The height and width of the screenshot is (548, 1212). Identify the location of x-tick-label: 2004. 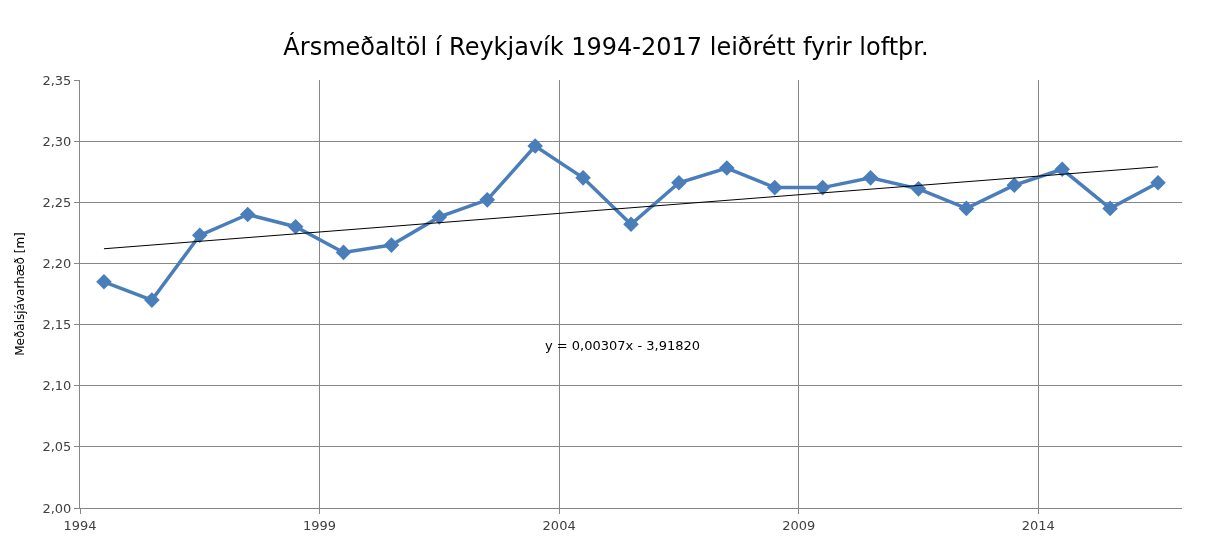
(559, 525).